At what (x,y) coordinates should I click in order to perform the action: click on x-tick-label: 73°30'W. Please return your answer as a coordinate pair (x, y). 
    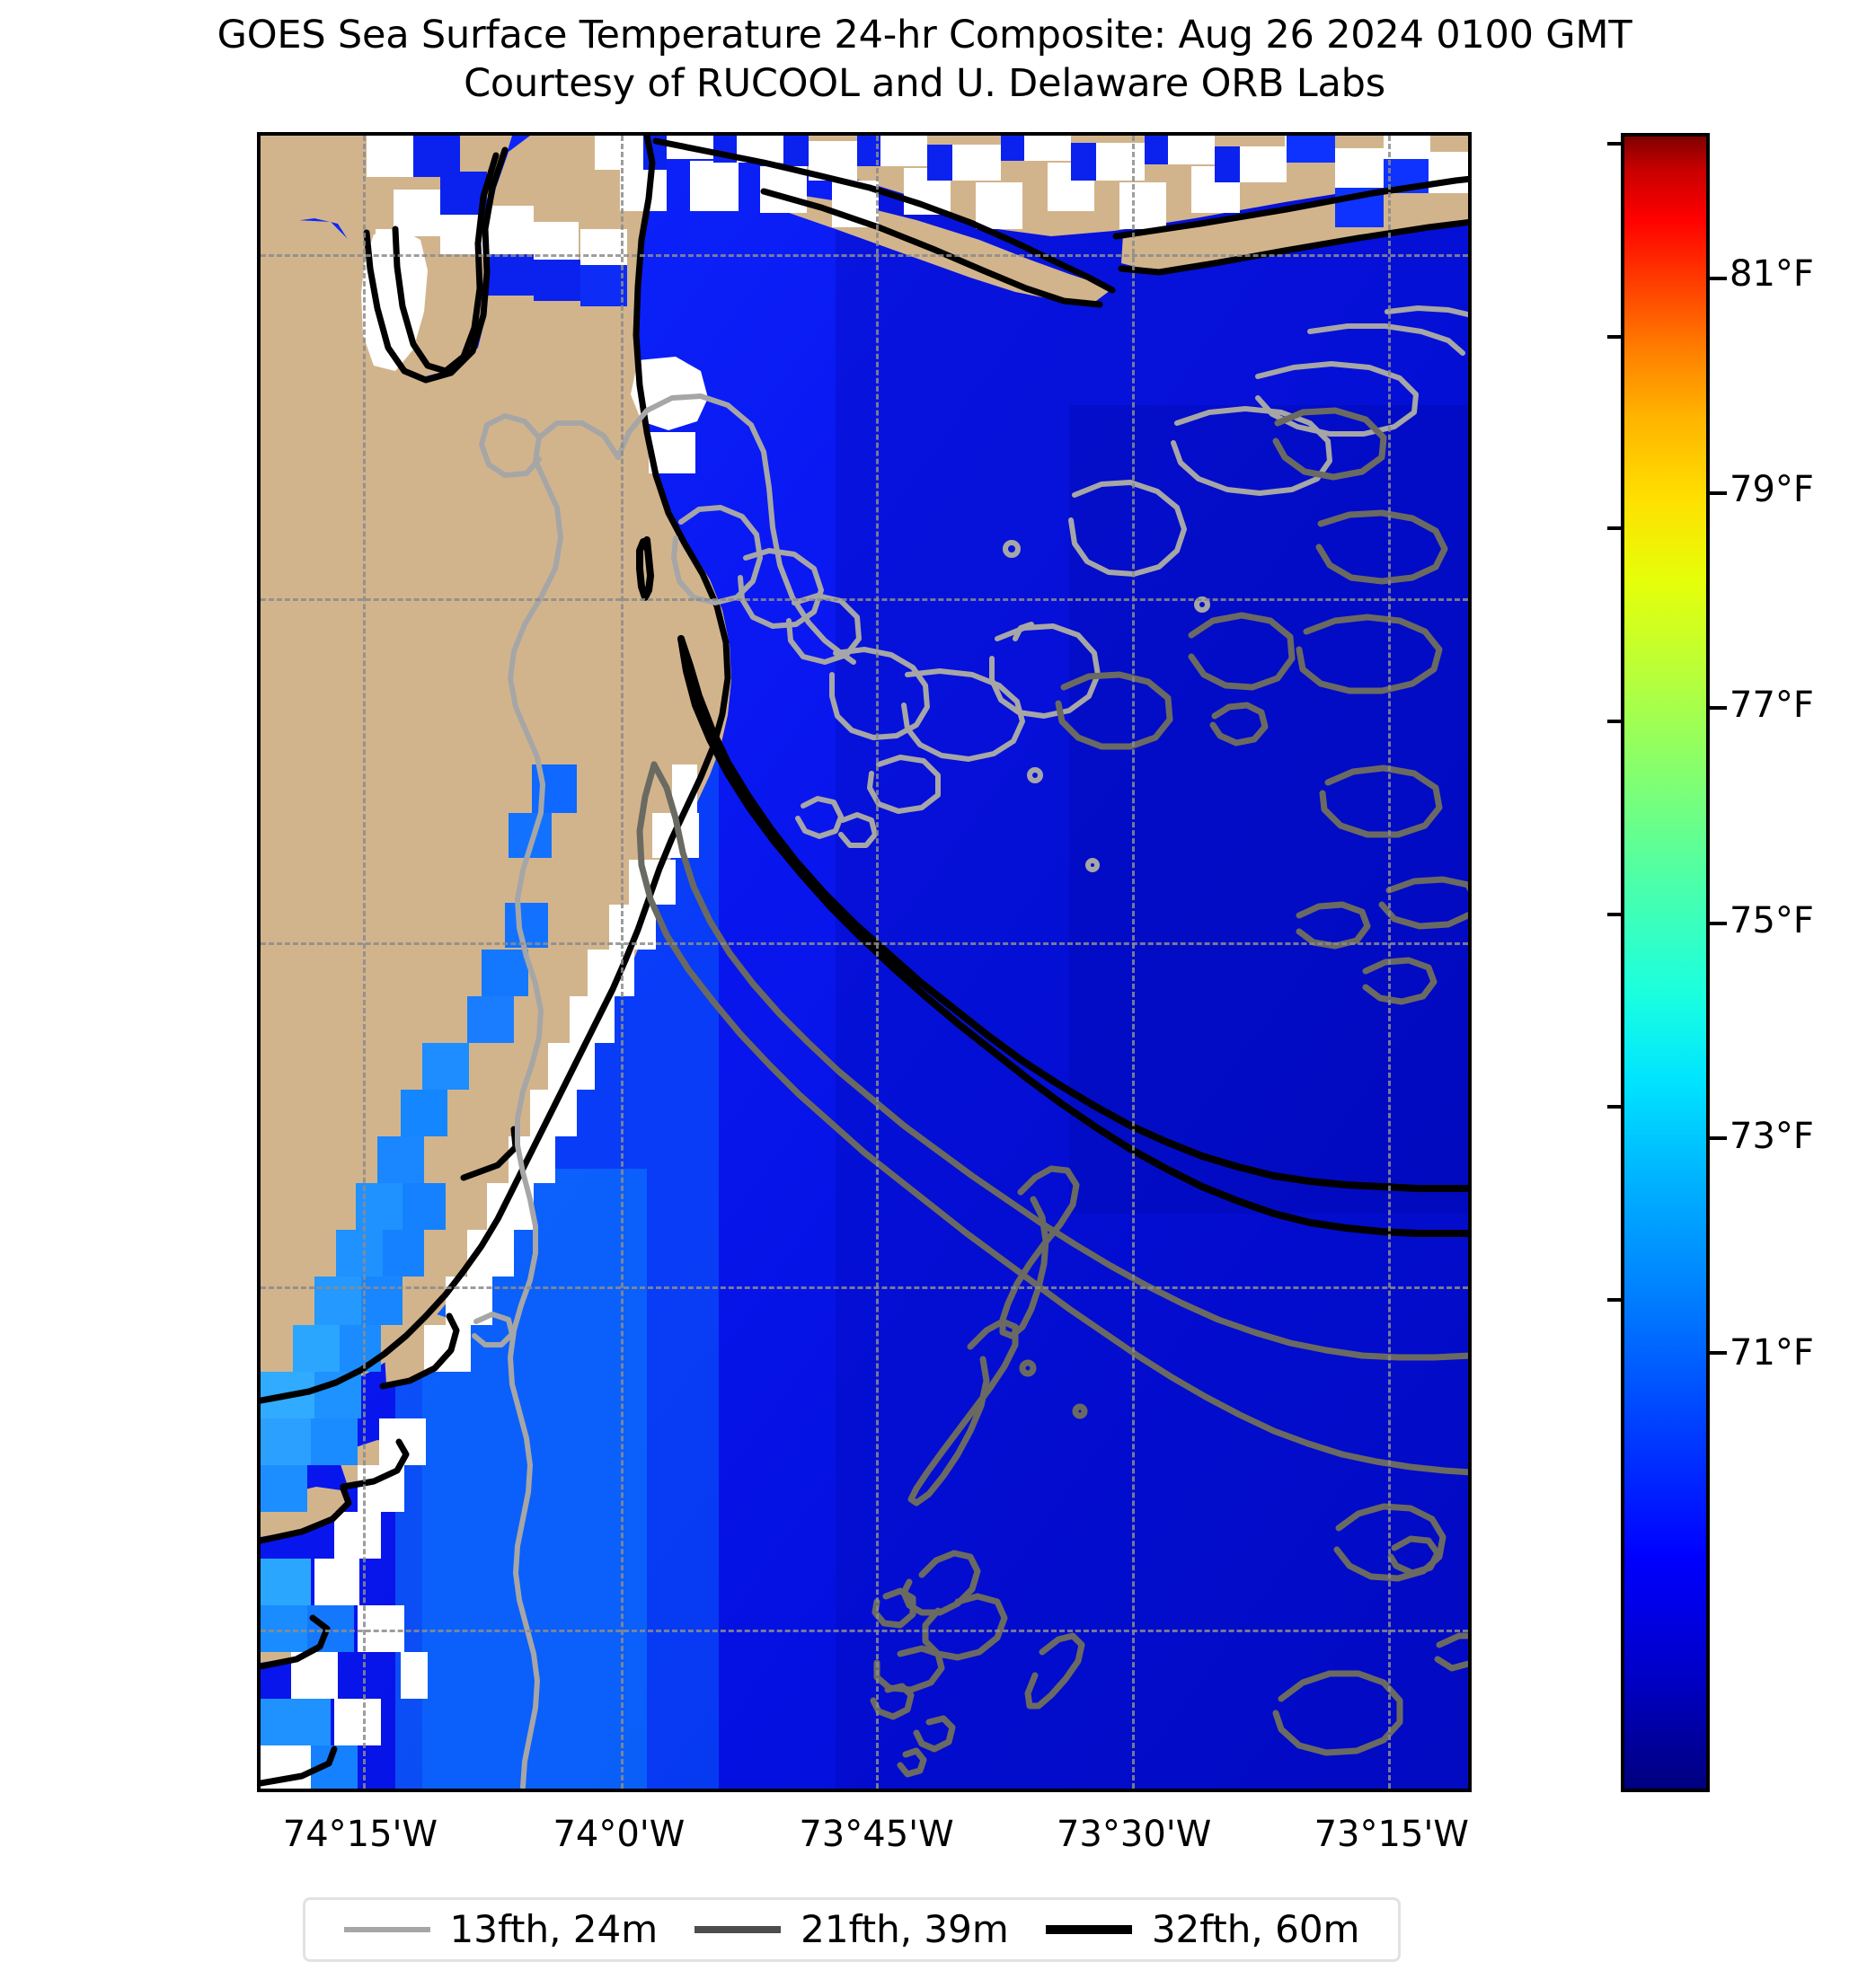
    Looking at the image, I should click on (1134, 1834).